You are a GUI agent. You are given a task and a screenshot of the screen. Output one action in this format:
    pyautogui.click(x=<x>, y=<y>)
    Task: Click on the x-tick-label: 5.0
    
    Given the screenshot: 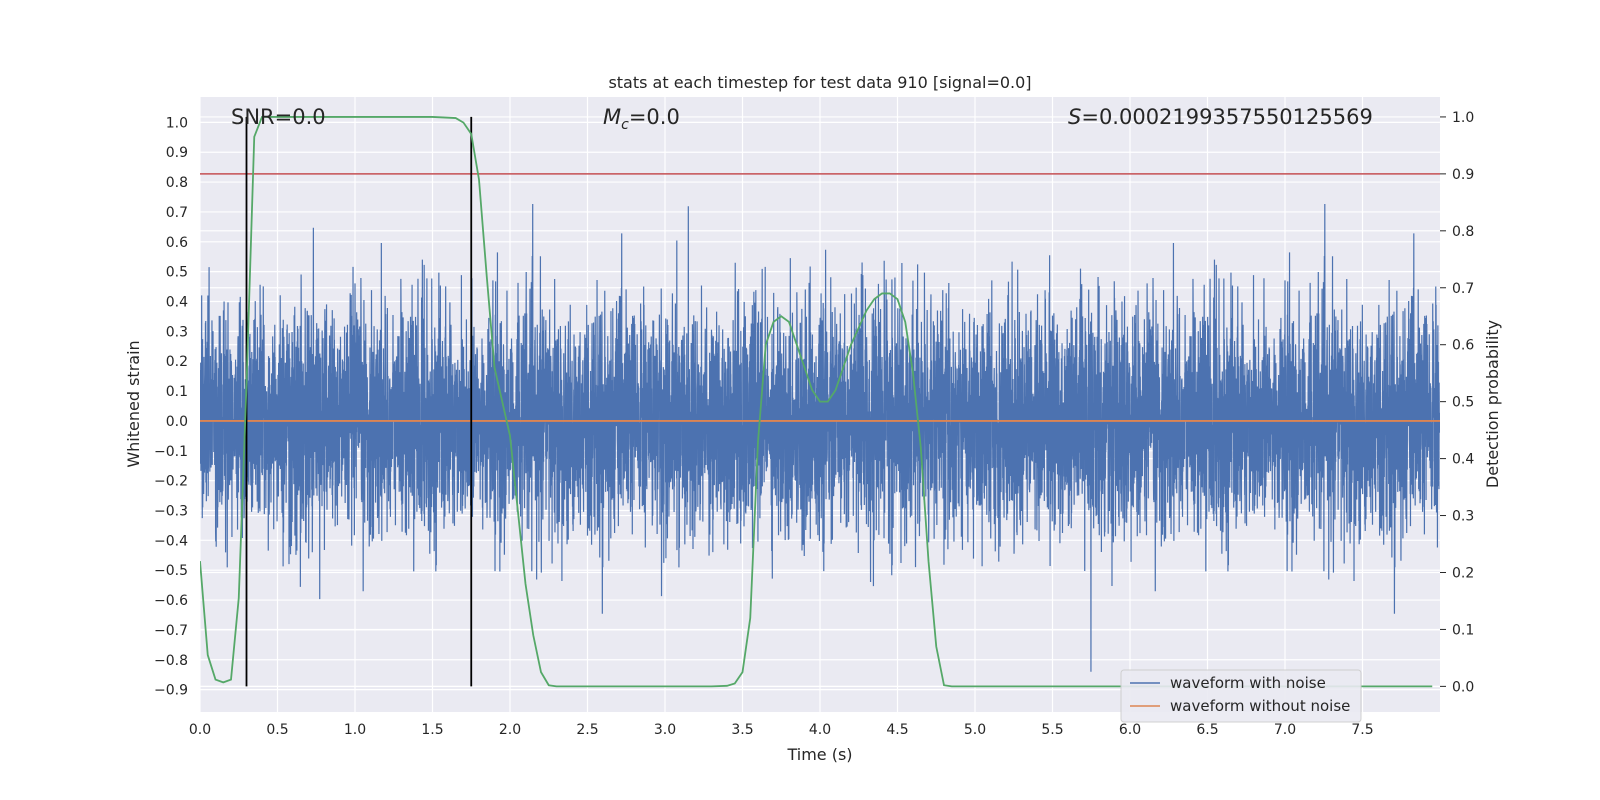 What is the action you would take?
    pyautogui.click(x=975, y=730)
    